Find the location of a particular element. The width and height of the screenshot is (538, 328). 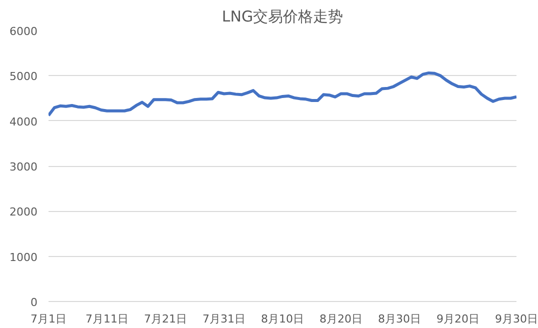

x-tick-label: 7月21日 is located at coordinates (165, 319).